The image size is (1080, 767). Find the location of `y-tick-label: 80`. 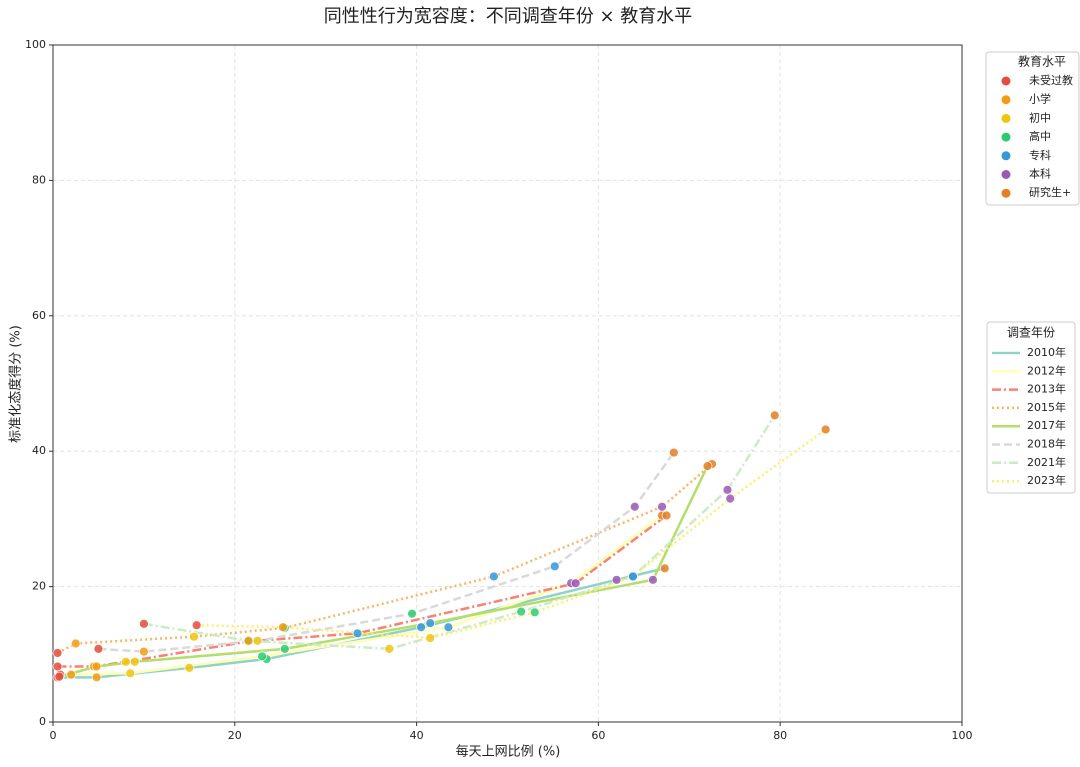

y-tick-label: 80 is located at coordinates (39, 179).